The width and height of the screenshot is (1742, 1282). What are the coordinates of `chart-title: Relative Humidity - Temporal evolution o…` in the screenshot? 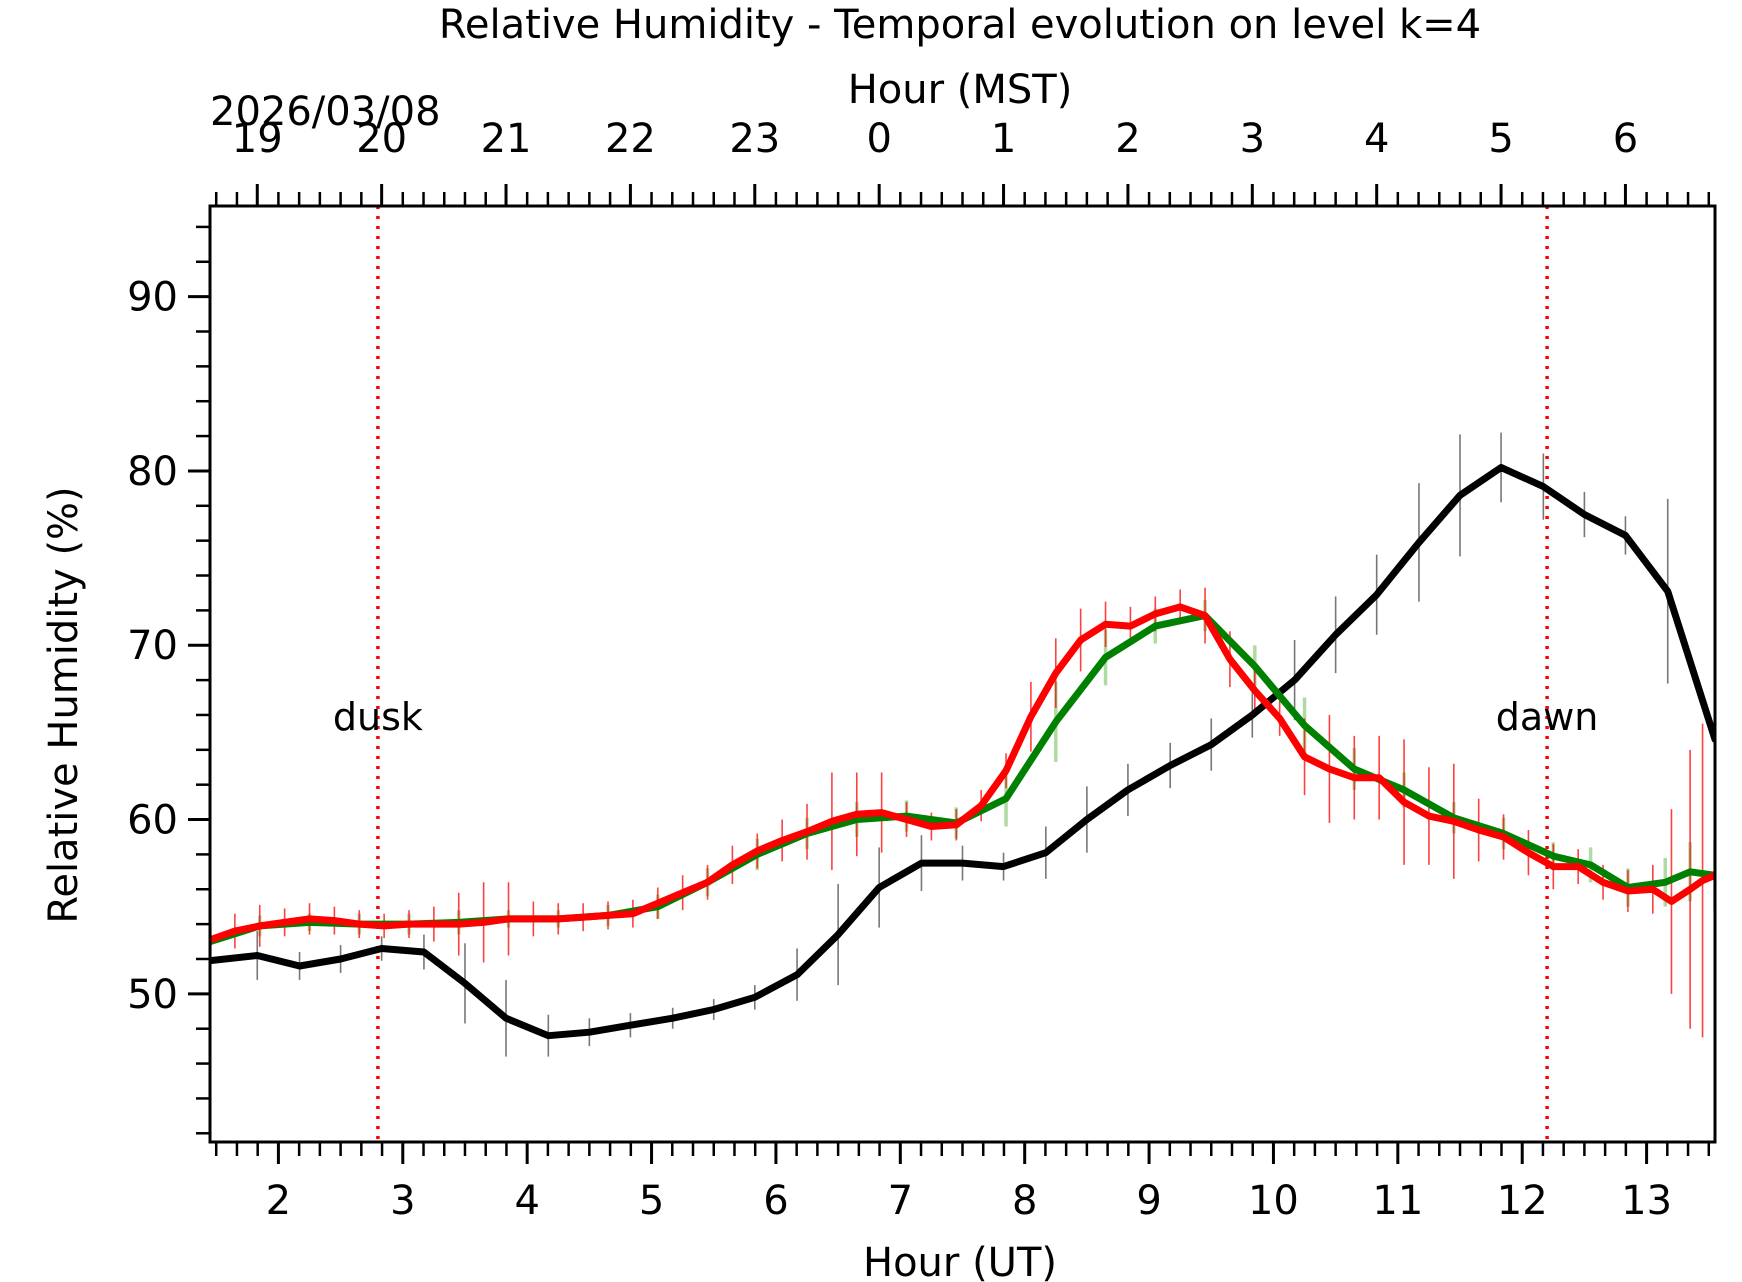 It's located at (960, 25).